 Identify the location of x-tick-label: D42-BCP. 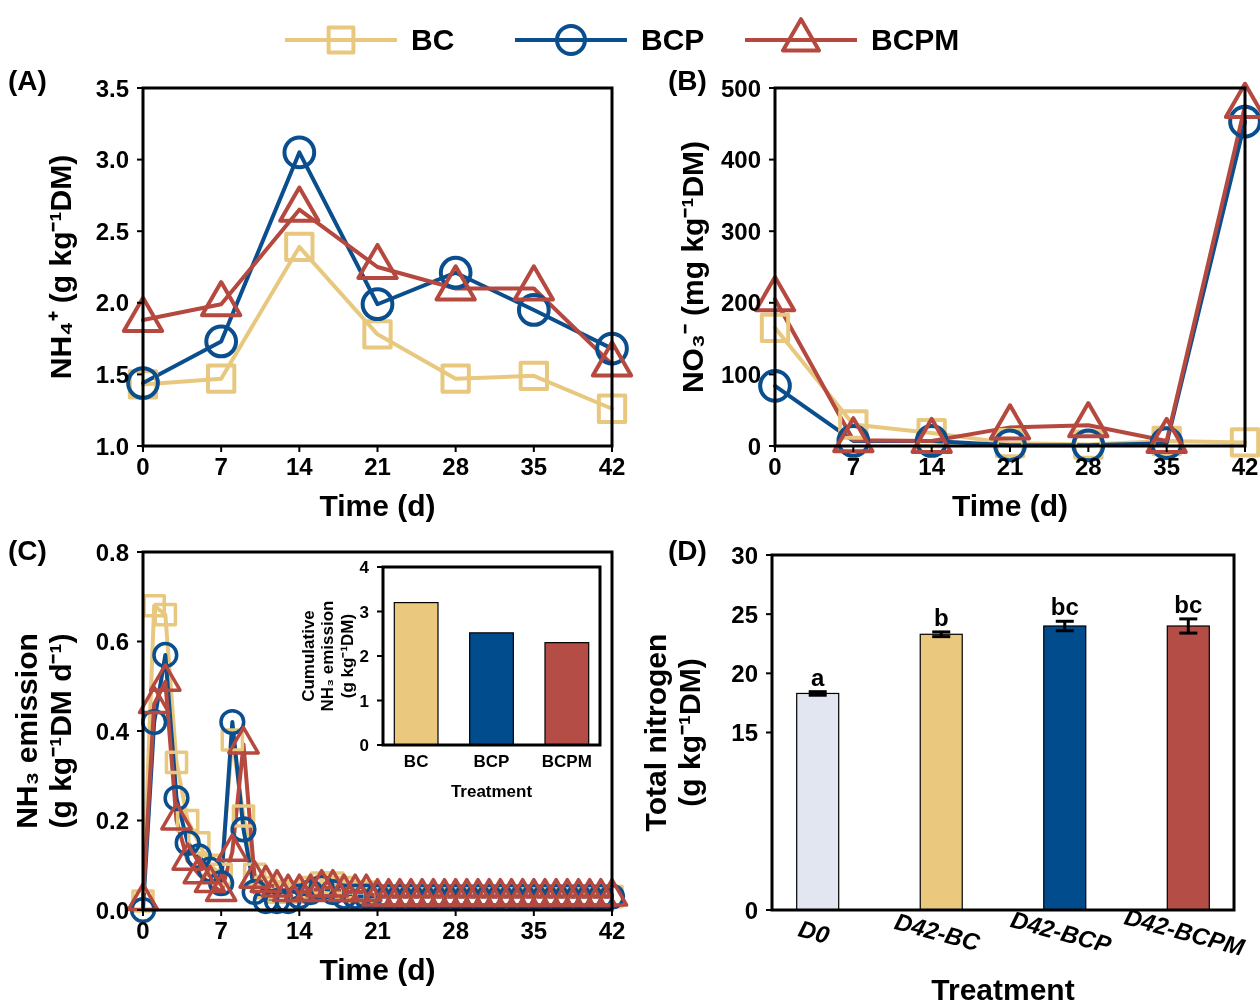
(1061, 932).